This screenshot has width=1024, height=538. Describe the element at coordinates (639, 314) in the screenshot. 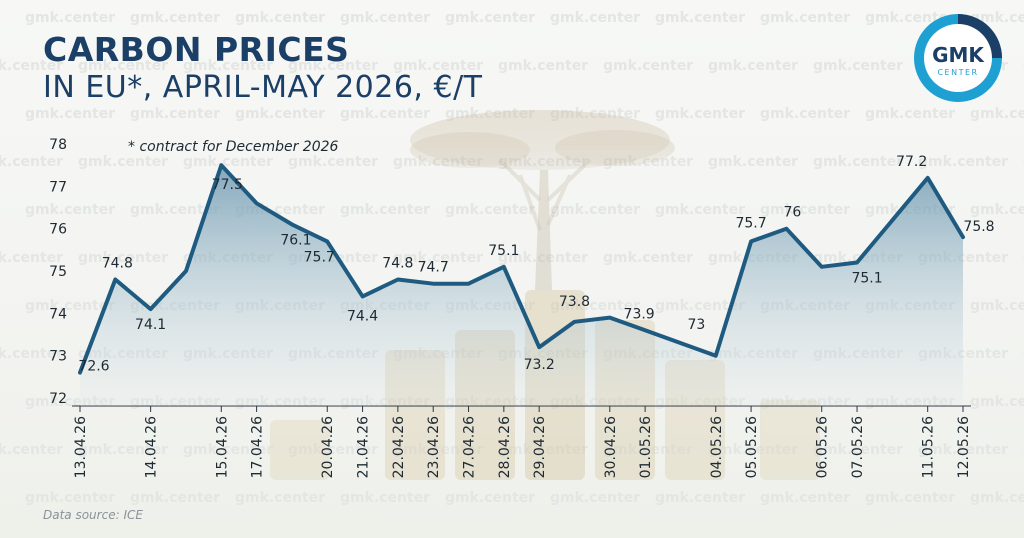

I see `data-label: 73.9` at that location.